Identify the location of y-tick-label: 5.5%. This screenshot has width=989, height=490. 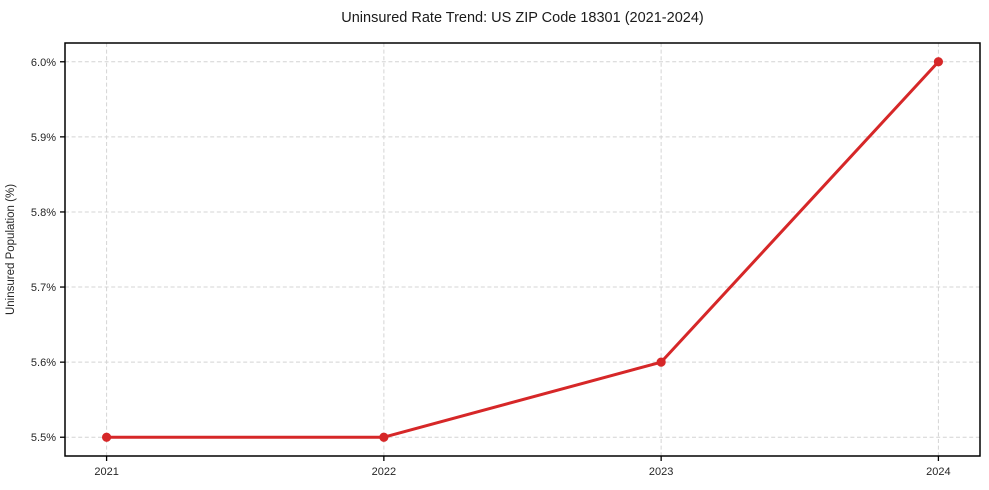
(43, 438).